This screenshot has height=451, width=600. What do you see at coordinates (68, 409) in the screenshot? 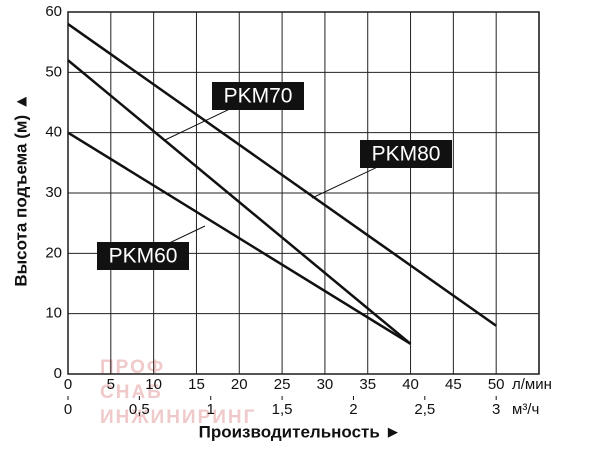
I see `x2-tick-label: 0` at bounding box center [68, 409].